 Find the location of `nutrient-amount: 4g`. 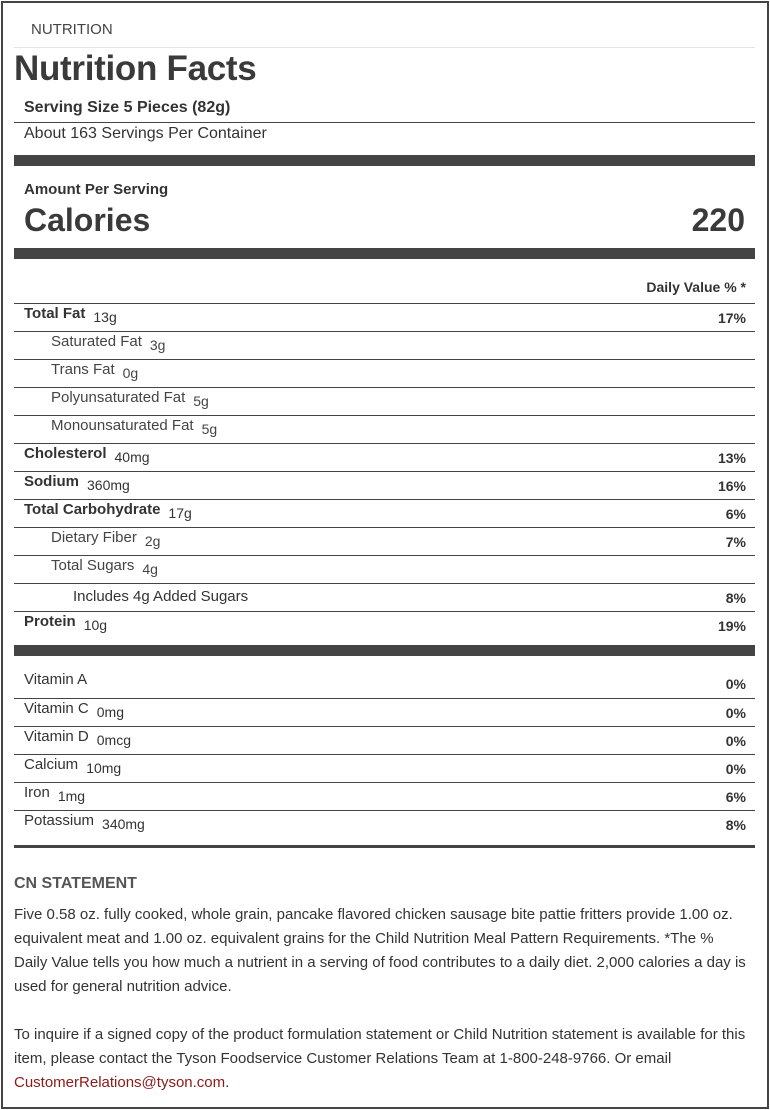

nutrient-amount: 4g is located at coordinates (150, 569).